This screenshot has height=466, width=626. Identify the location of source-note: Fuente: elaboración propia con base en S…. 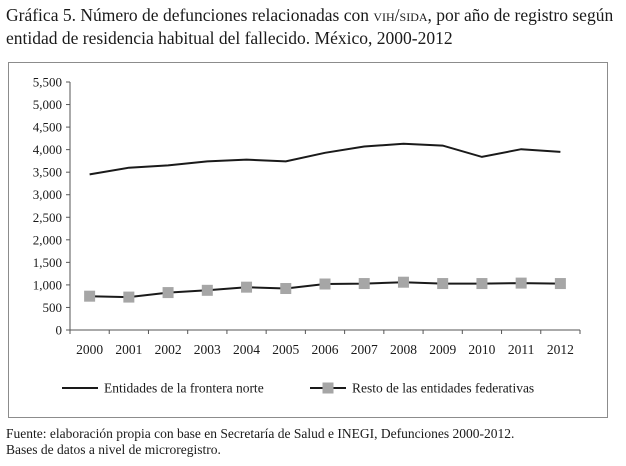
(314, 442).